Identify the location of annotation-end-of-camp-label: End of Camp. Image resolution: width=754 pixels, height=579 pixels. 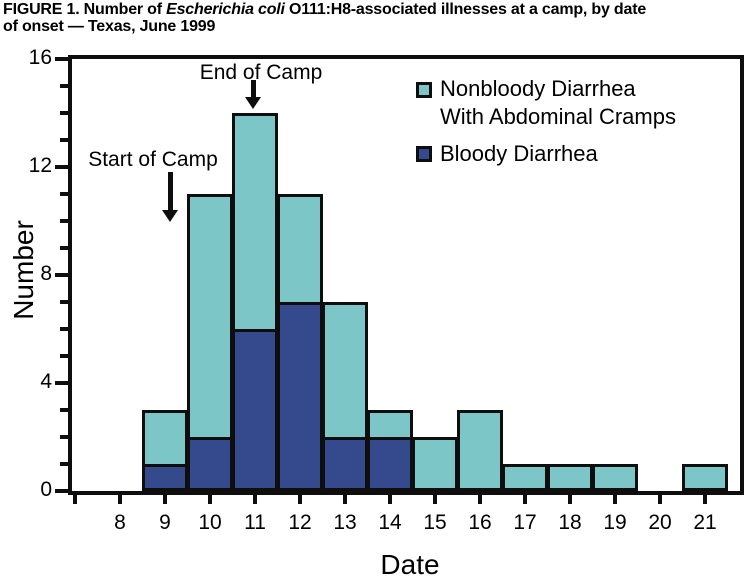
(261, 72).